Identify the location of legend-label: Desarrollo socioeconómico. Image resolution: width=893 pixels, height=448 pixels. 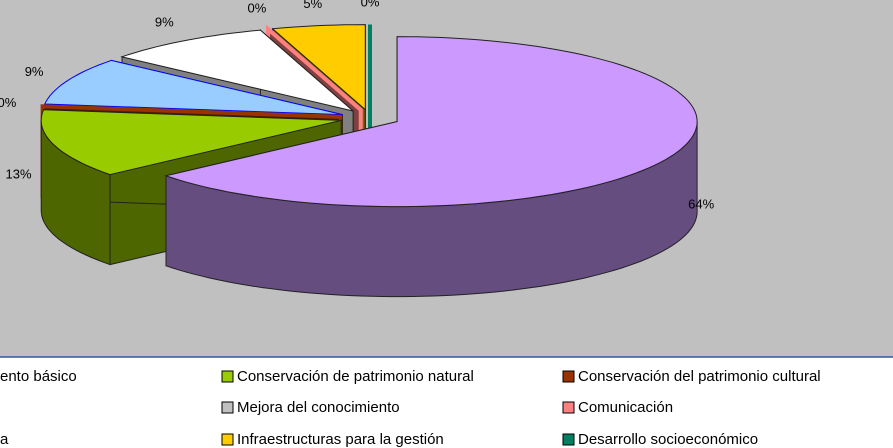
(668, 439).